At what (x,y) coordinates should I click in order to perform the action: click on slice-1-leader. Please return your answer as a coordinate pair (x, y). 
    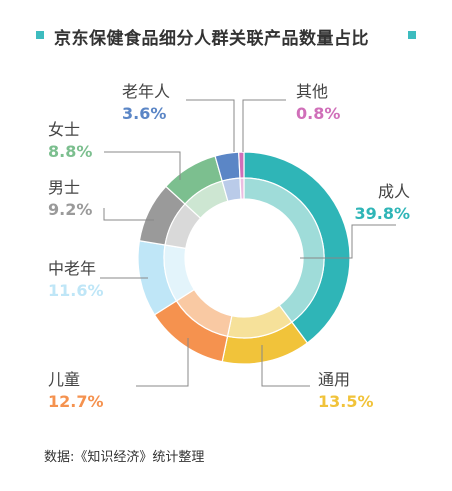
    Looking at the image, I should click on (285, 366).